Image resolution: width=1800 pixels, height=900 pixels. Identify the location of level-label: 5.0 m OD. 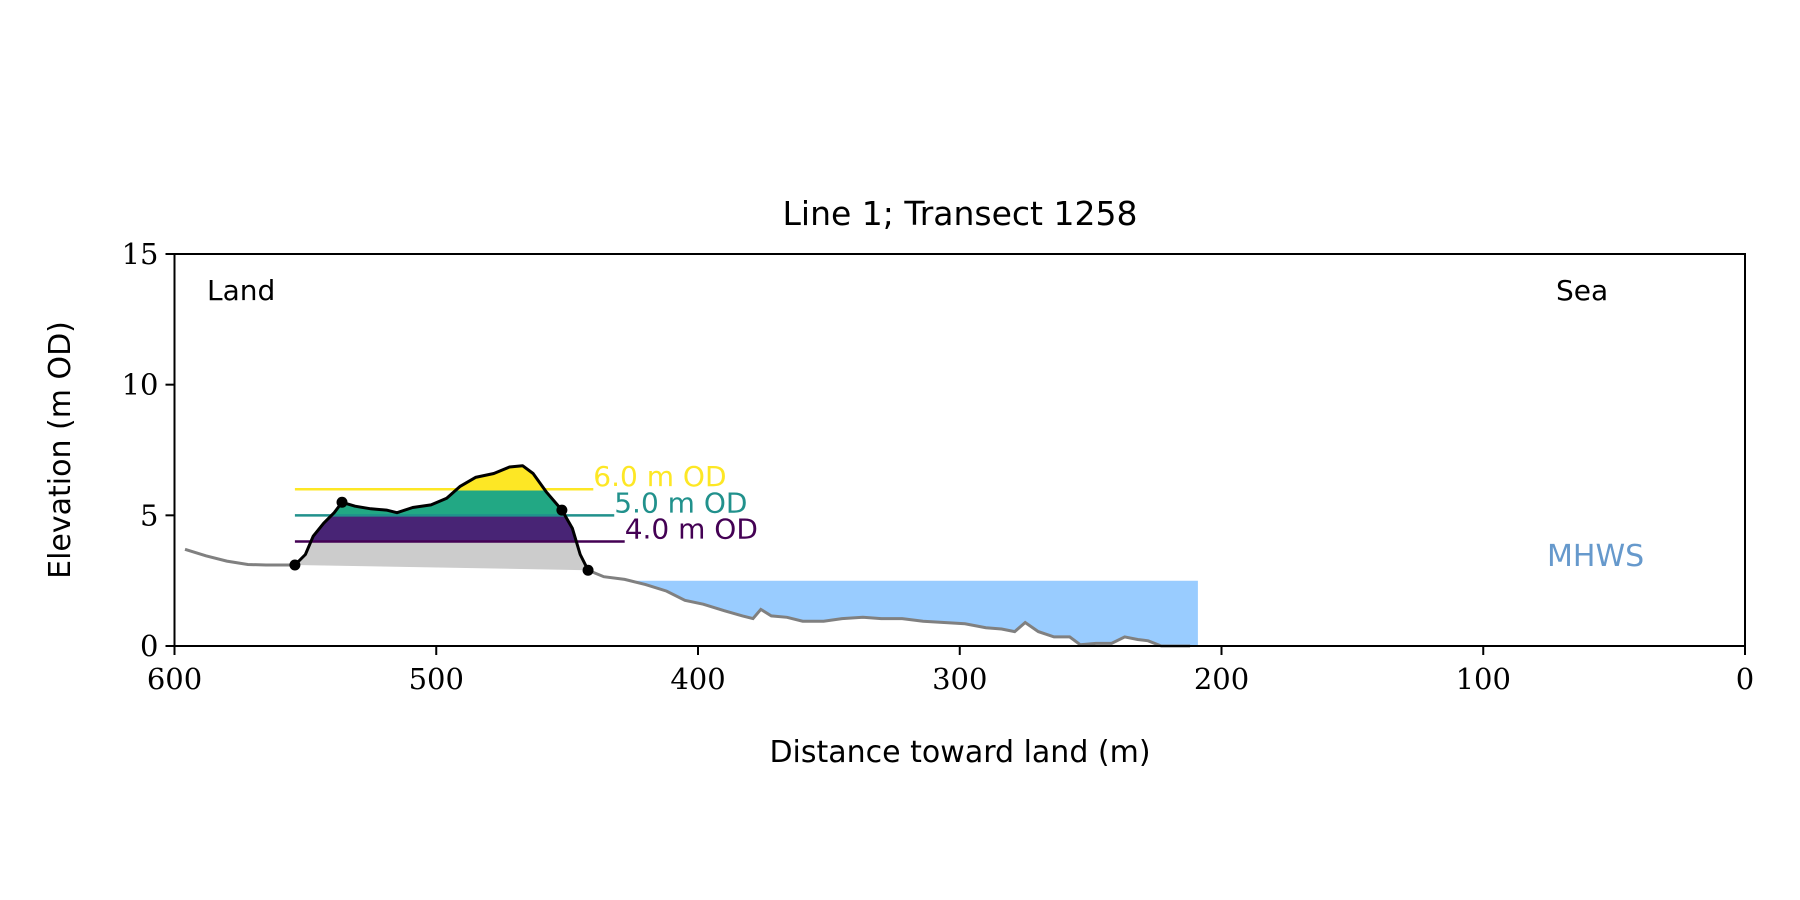
(680, 502).